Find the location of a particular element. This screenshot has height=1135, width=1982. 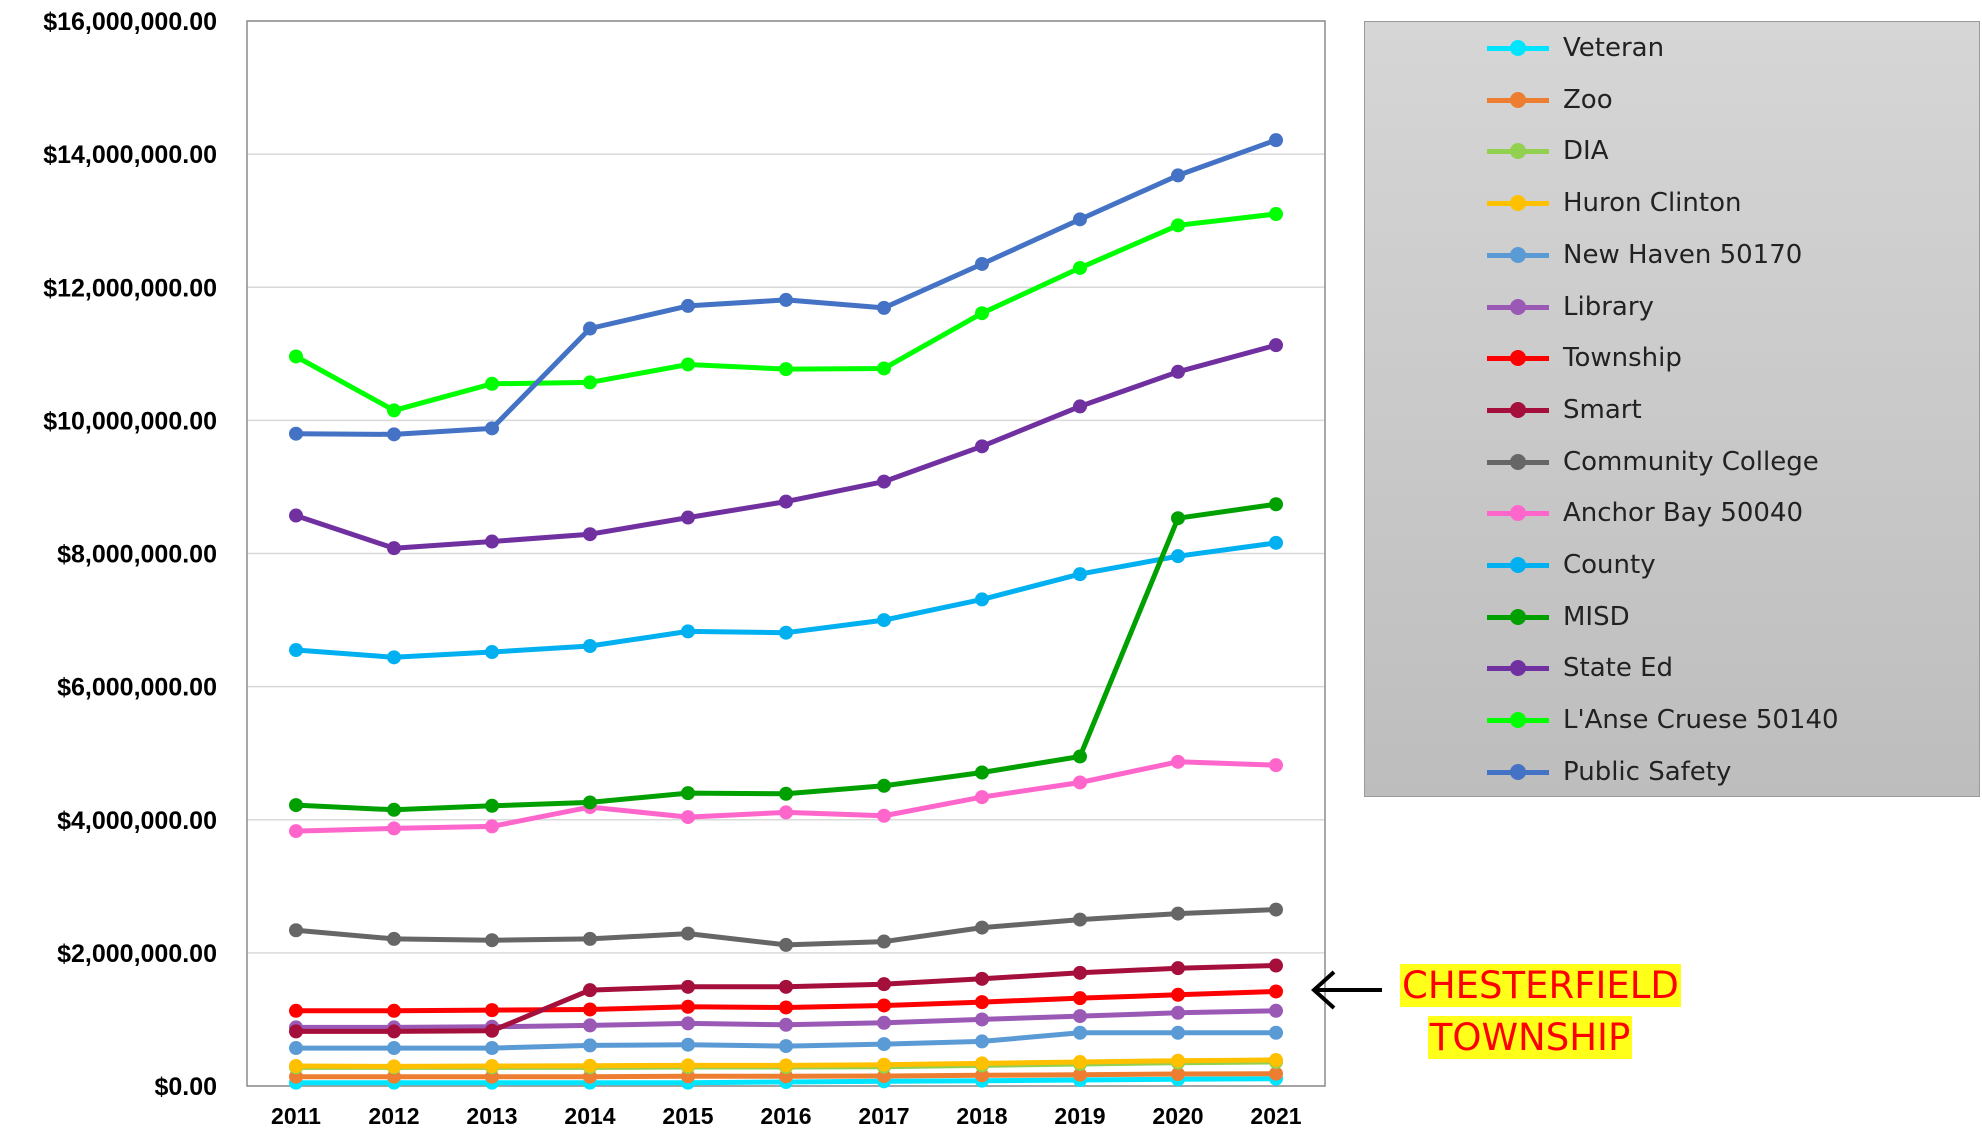

x-tick-label: 2015 is located at coordinates (687, 1116).